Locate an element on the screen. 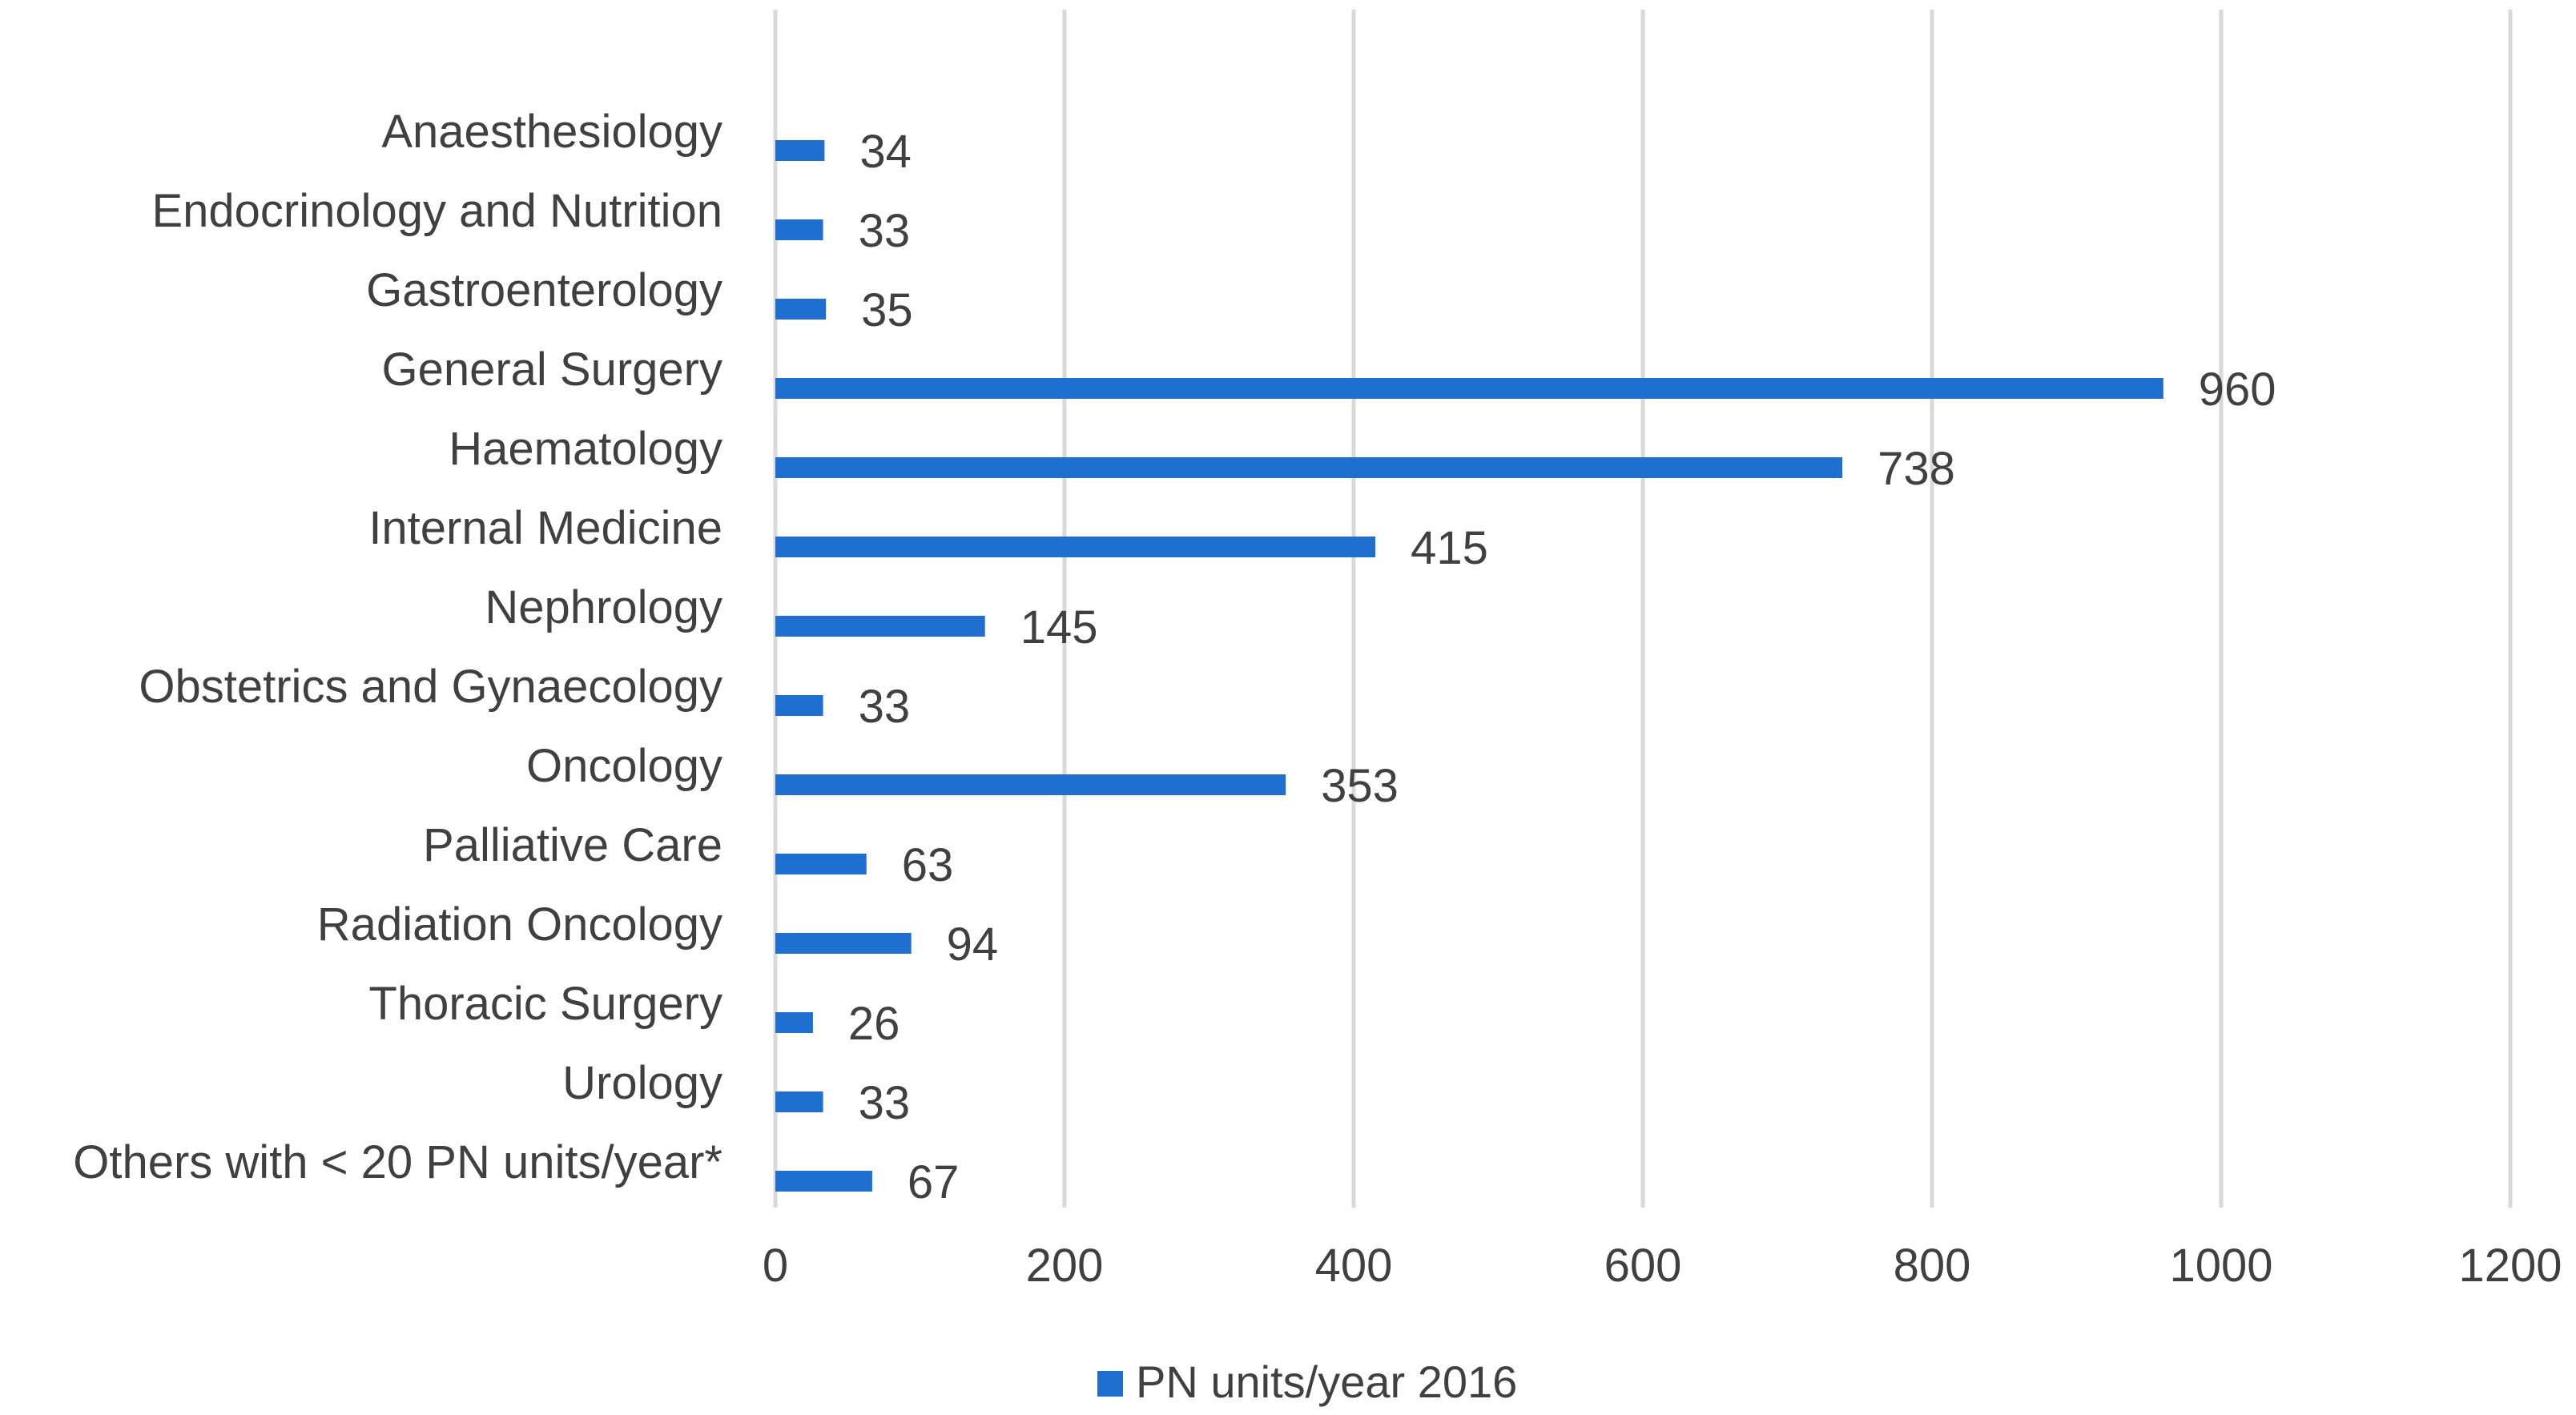  data-label: 738 is located at coordinates (1916, 469).